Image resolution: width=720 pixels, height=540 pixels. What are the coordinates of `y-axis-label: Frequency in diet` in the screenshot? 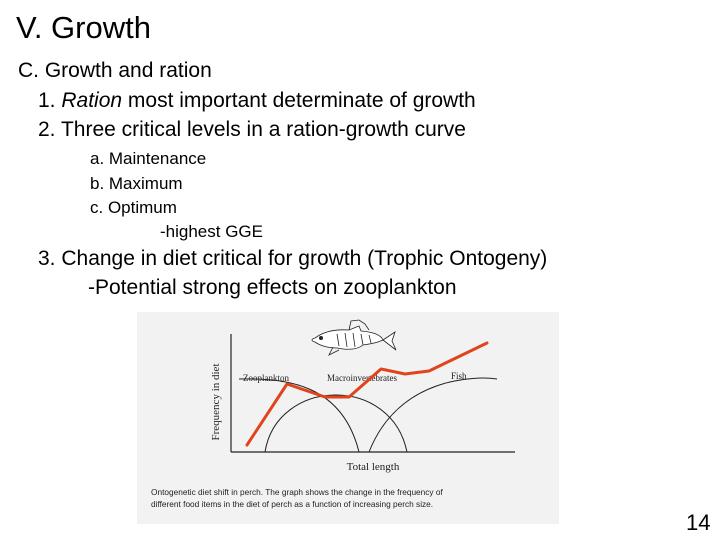 It's located at (216, 402).